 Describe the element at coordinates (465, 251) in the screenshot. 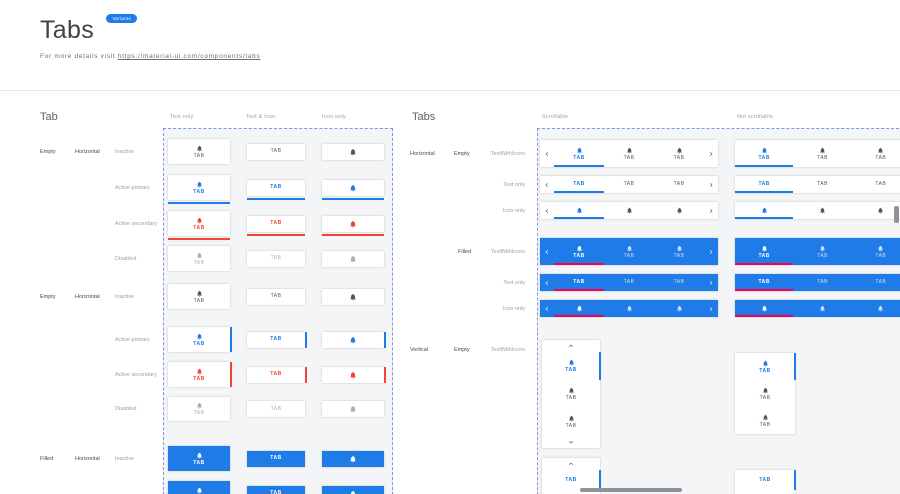

I see `group-kind-label: Filled` at that location.